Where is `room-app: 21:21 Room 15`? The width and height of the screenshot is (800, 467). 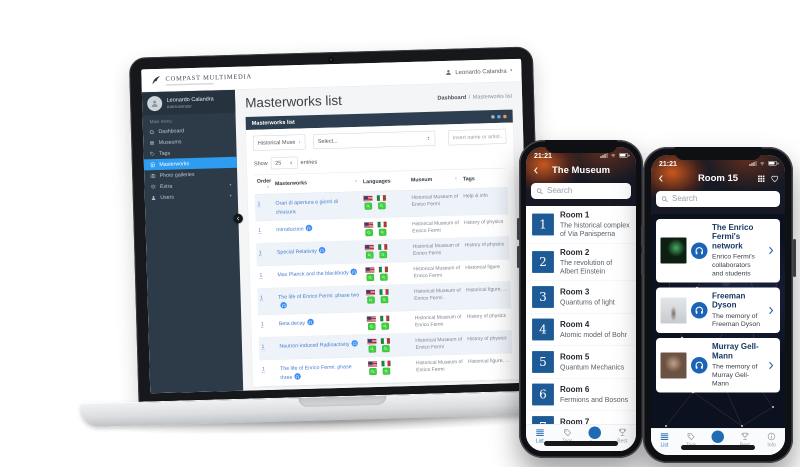 room-app: 21:21 Room 15 is located at coordinates (718, 305).